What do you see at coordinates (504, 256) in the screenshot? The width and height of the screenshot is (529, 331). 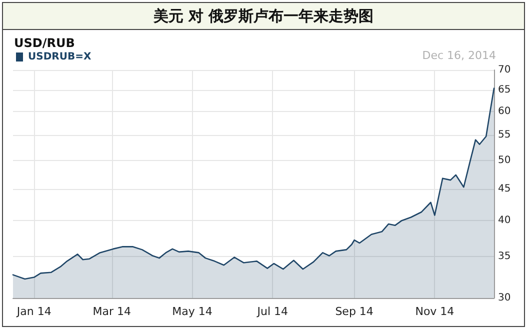 I see `y-tick-label: 35` at bounding box center [504, 256].